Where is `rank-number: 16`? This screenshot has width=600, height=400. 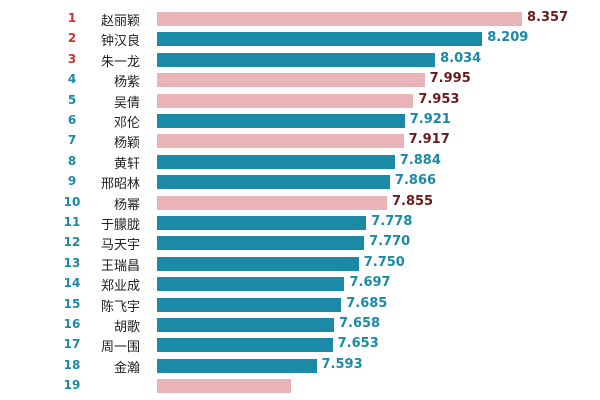 rank-number: 16 is located at coordinates (72, 324).